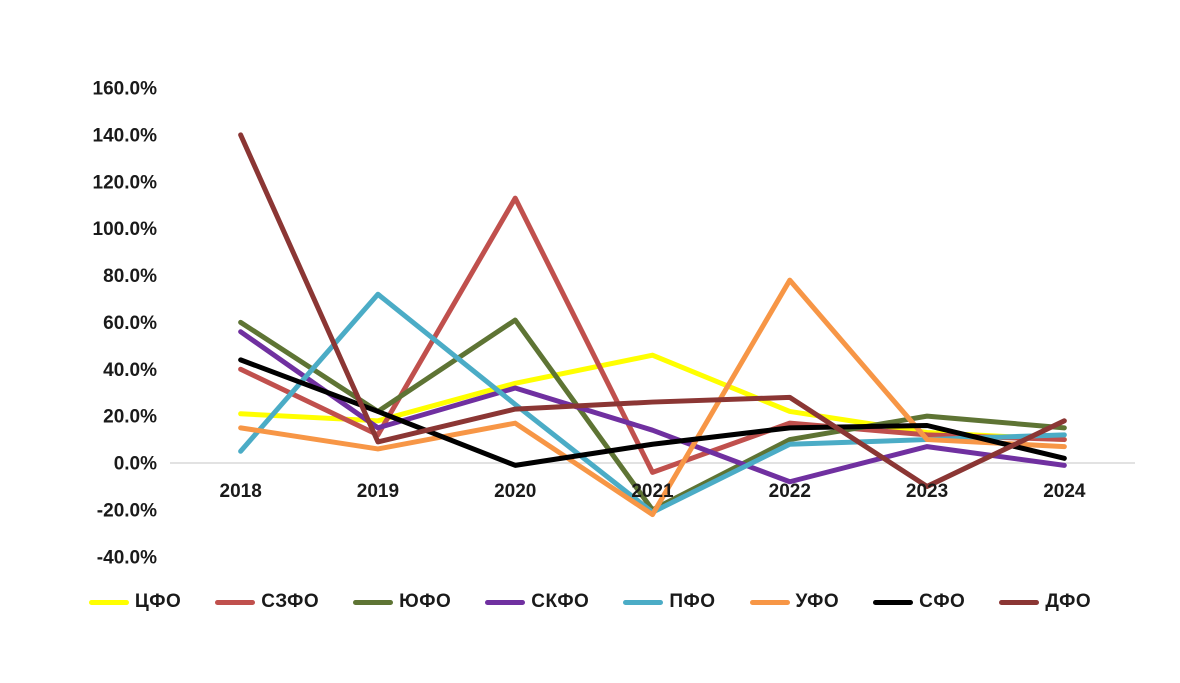 The image size is (1180, 683). What do you see at coordinates (692, 601) in the screenshot?
I see `legend-label-pfo: ПФО` at bounding box center [692, 601].